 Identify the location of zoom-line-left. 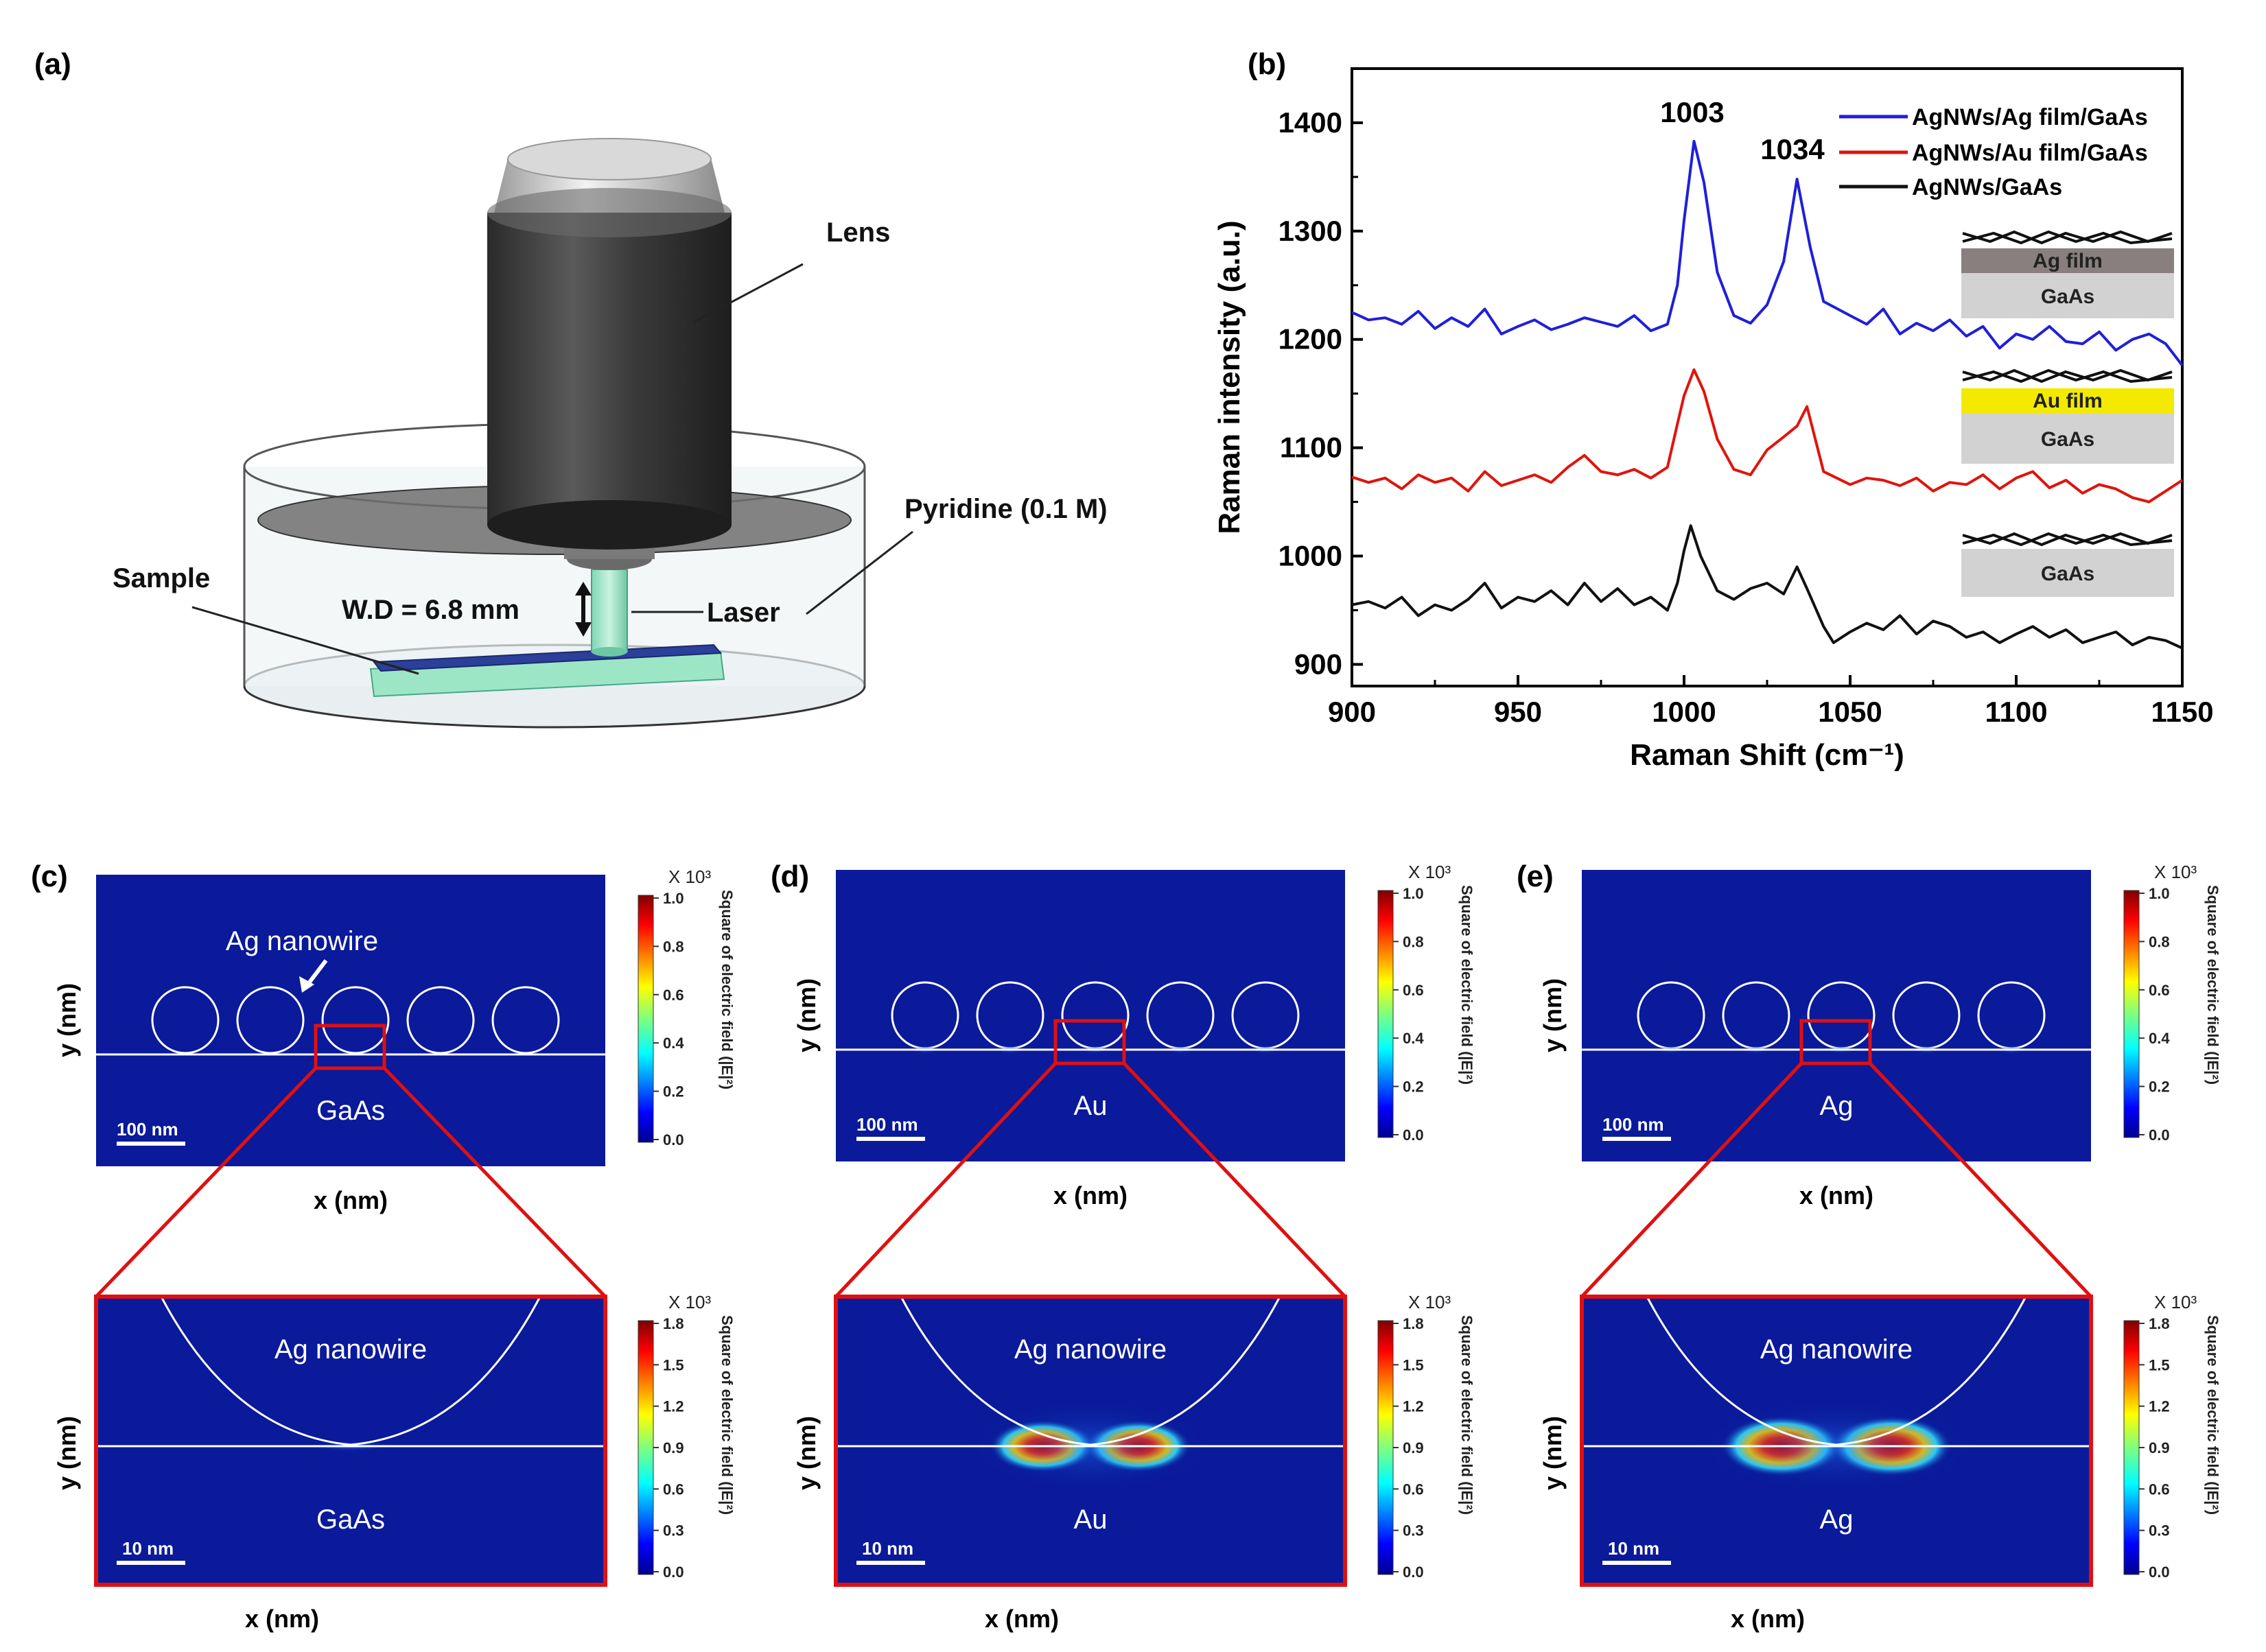
(206, 1182).